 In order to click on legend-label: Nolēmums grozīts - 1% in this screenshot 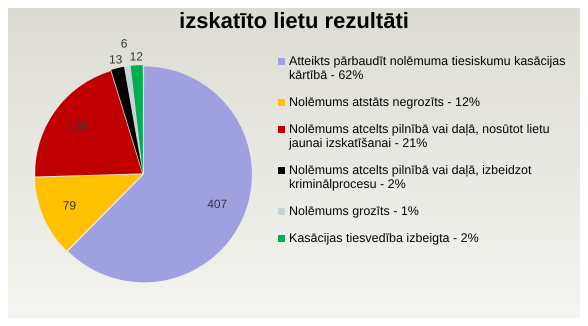, I will do `click(354, 211)`.